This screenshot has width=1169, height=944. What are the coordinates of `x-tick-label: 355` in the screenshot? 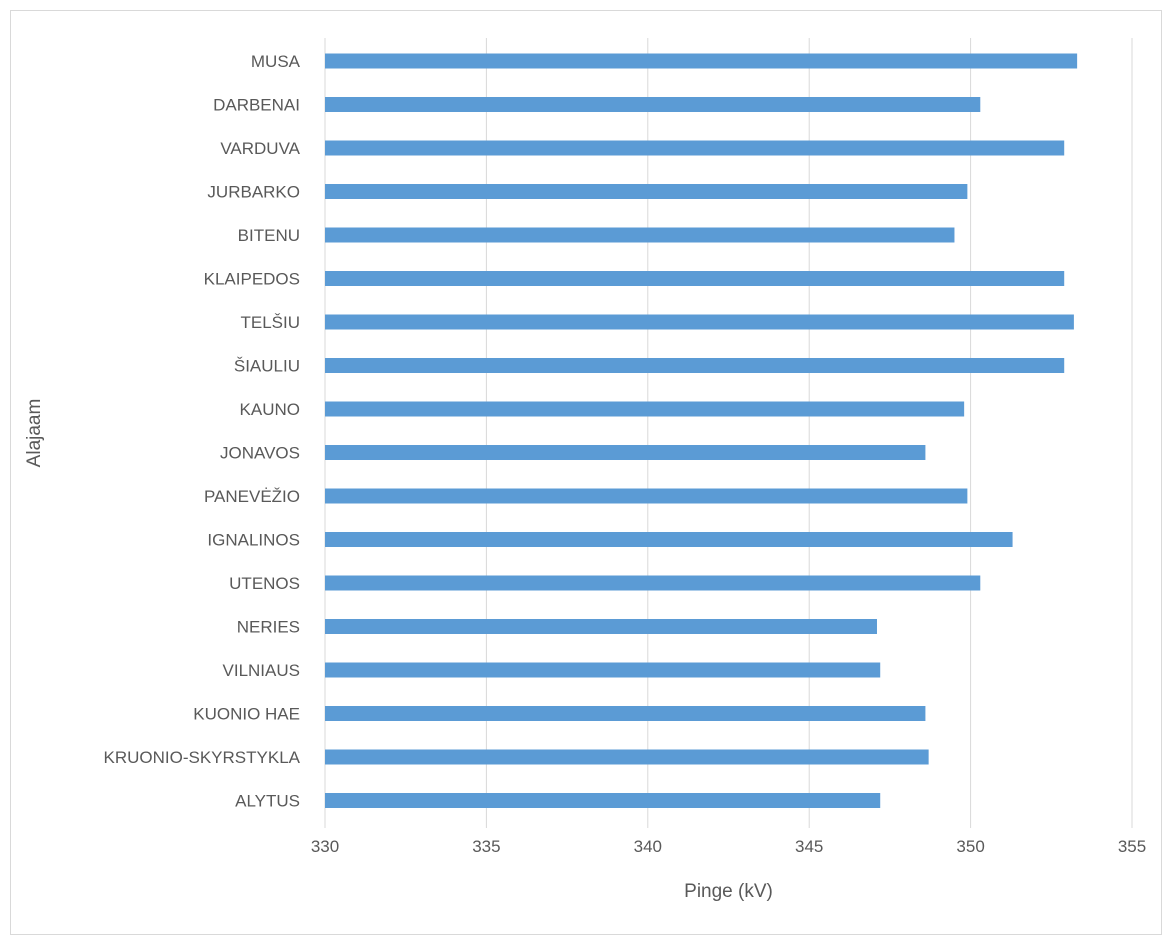 It's located at (1132, 846).